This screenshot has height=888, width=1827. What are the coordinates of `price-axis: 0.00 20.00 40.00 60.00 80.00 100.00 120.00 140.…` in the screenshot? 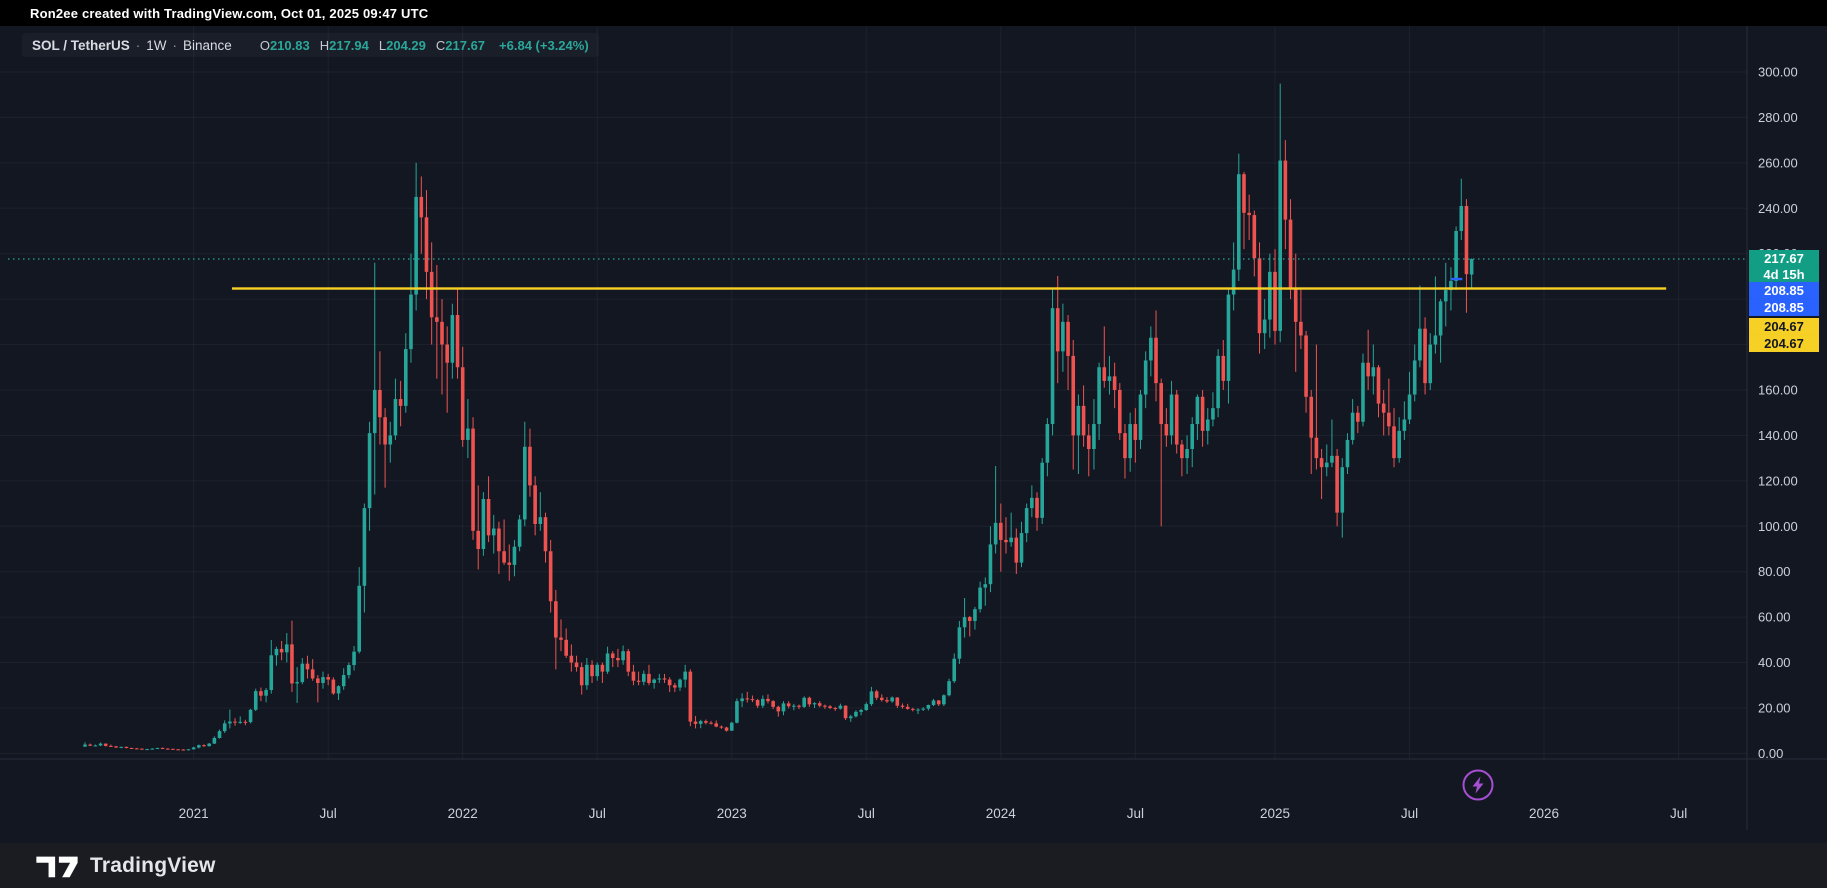 It's located at (1778, 412).